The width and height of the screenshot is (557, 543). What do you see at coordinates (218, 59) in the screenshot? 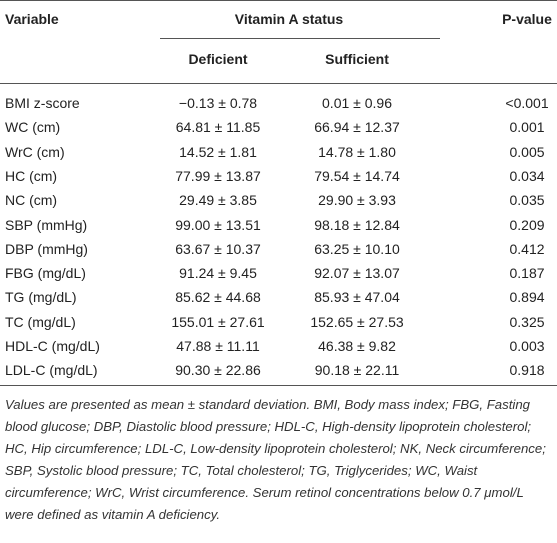
I see `header-cell: Deficient` at bounding box center [218, 59].